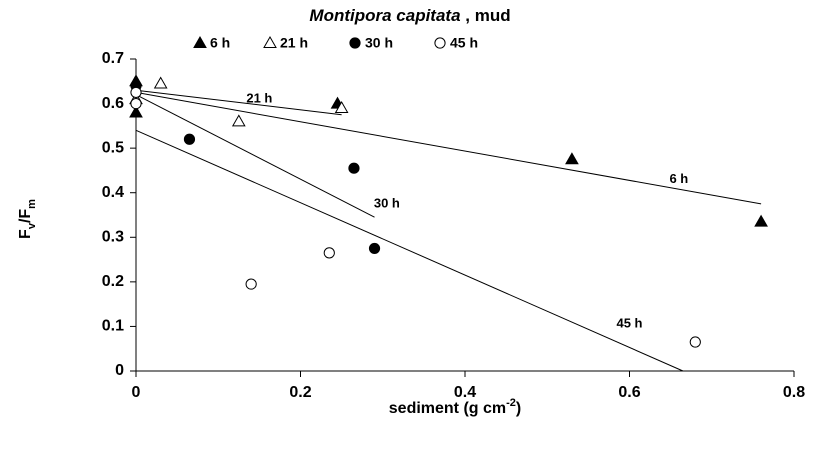  What do you see at coordinates (678, 178) in the screenshot?
I see `fit-label: 6 h` at bounding box center [678, 178].